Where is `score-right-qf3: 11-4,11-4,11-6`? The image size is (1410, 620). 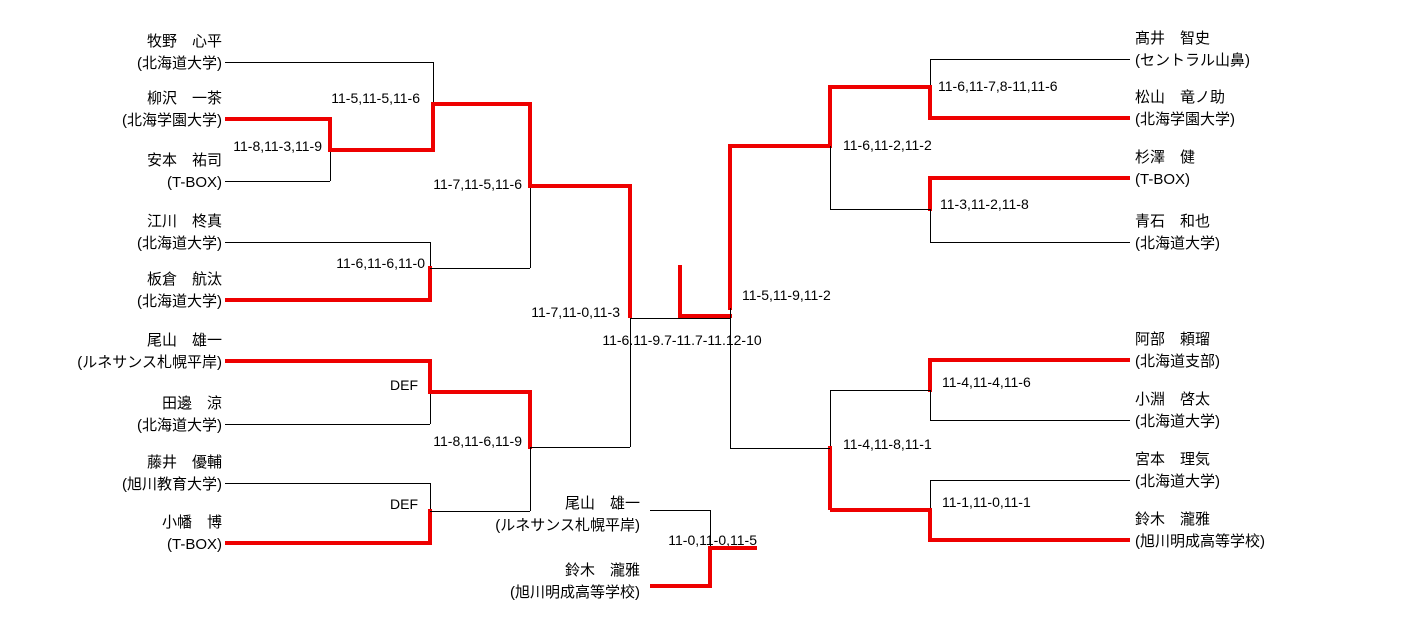
score-right-qf3: 11-4,11-4,11-6 is located at coordinates (986, 382).